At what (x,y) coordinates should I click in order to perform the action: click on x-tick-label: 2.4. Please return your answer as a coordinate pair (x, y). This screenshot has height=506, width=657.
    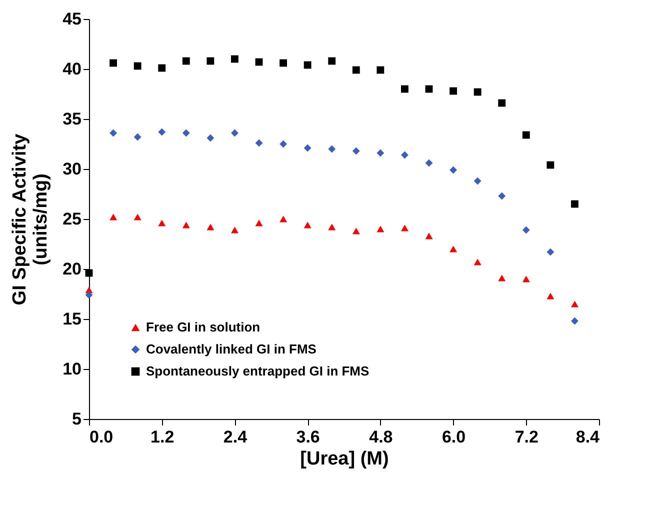
    Looking at the image, I should click on (235, 437).